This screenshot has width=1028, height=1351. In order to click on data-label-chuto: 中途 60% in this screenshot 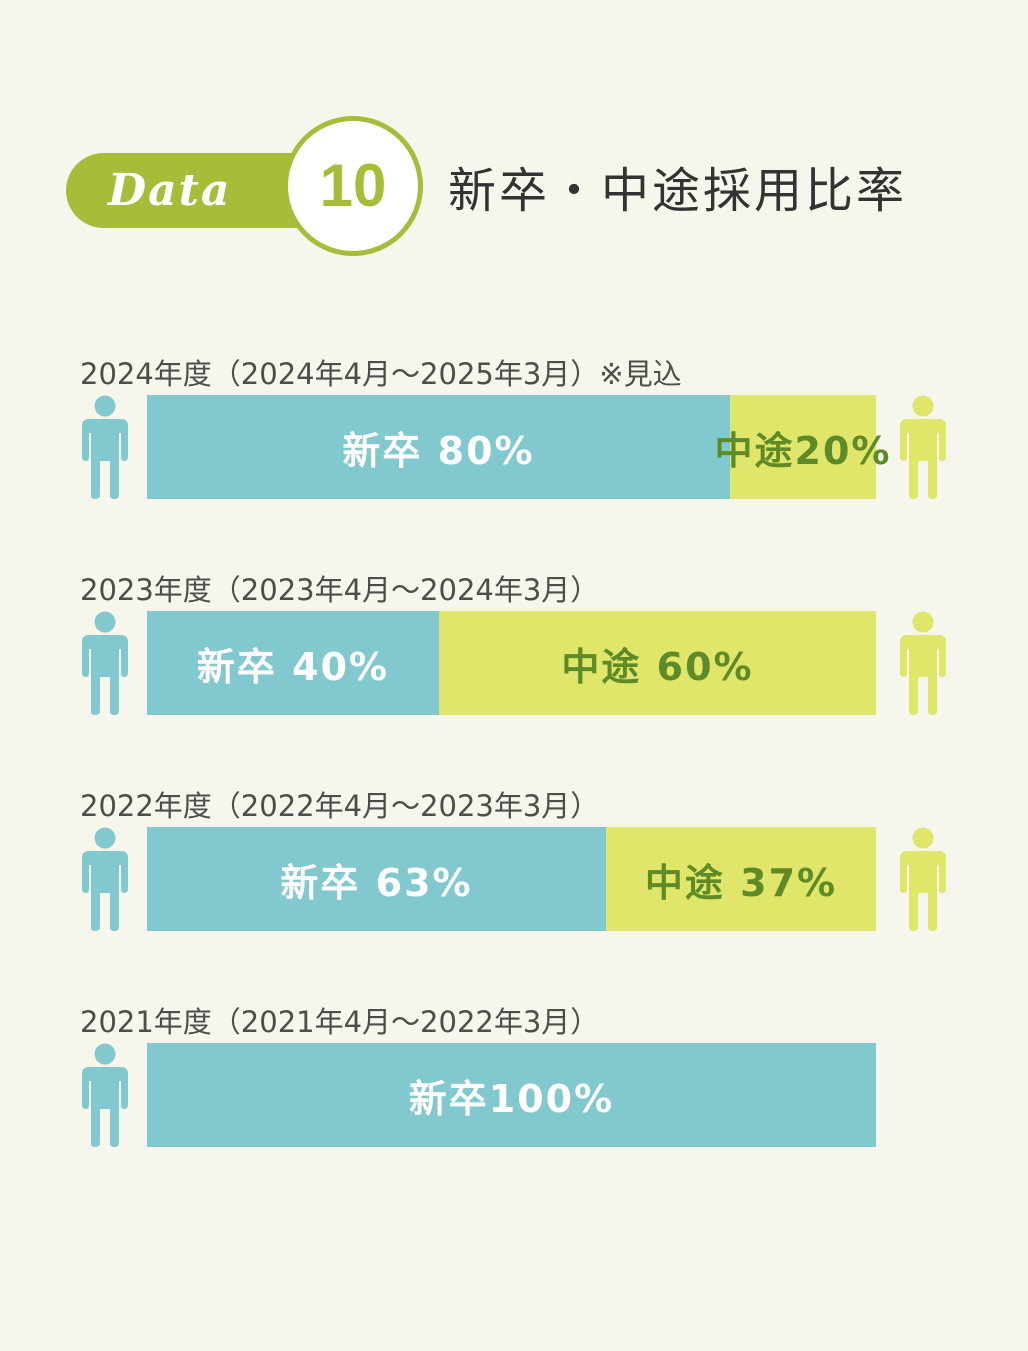, I will do `click(657, 666)`.